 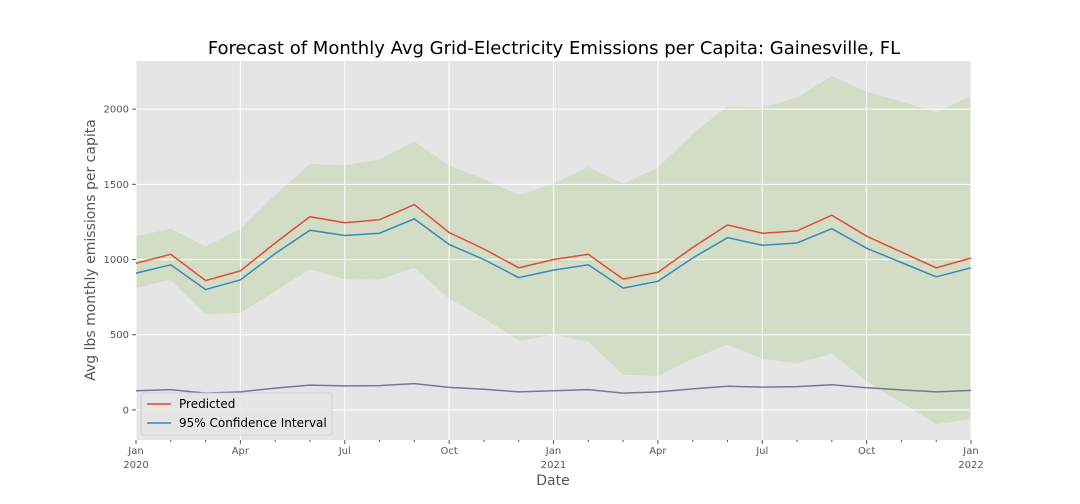 What do you see at coordinates (116, 110) in the screenshot?
I see `y-tick-label: 2000` at bounding box center [116, 110].